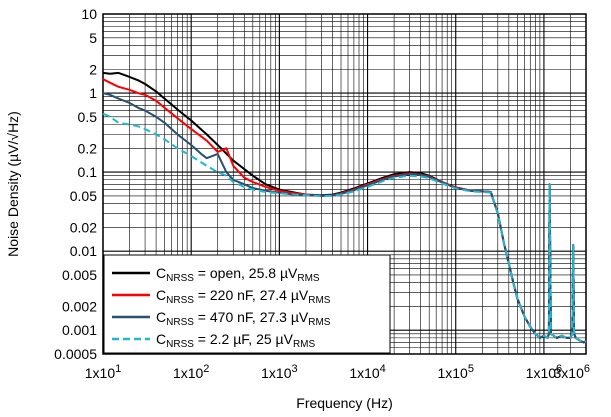  I want to click on y-axis-label: Noise Density (µV/√Hz), so click(13, 184).